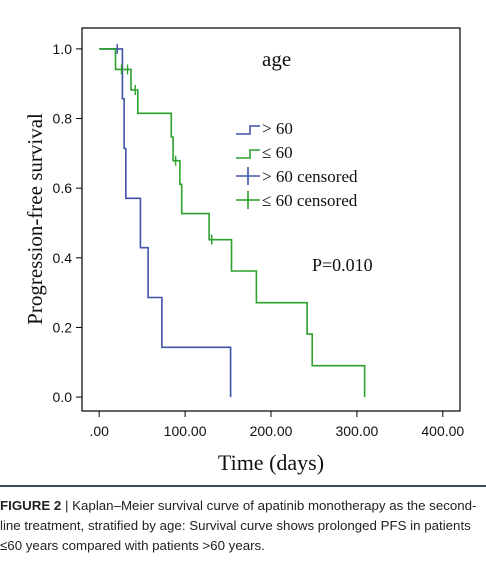 The height and width of the screenshot is (565, 486). I want to click on x-tick-label: 100.00, so click(185, 431).